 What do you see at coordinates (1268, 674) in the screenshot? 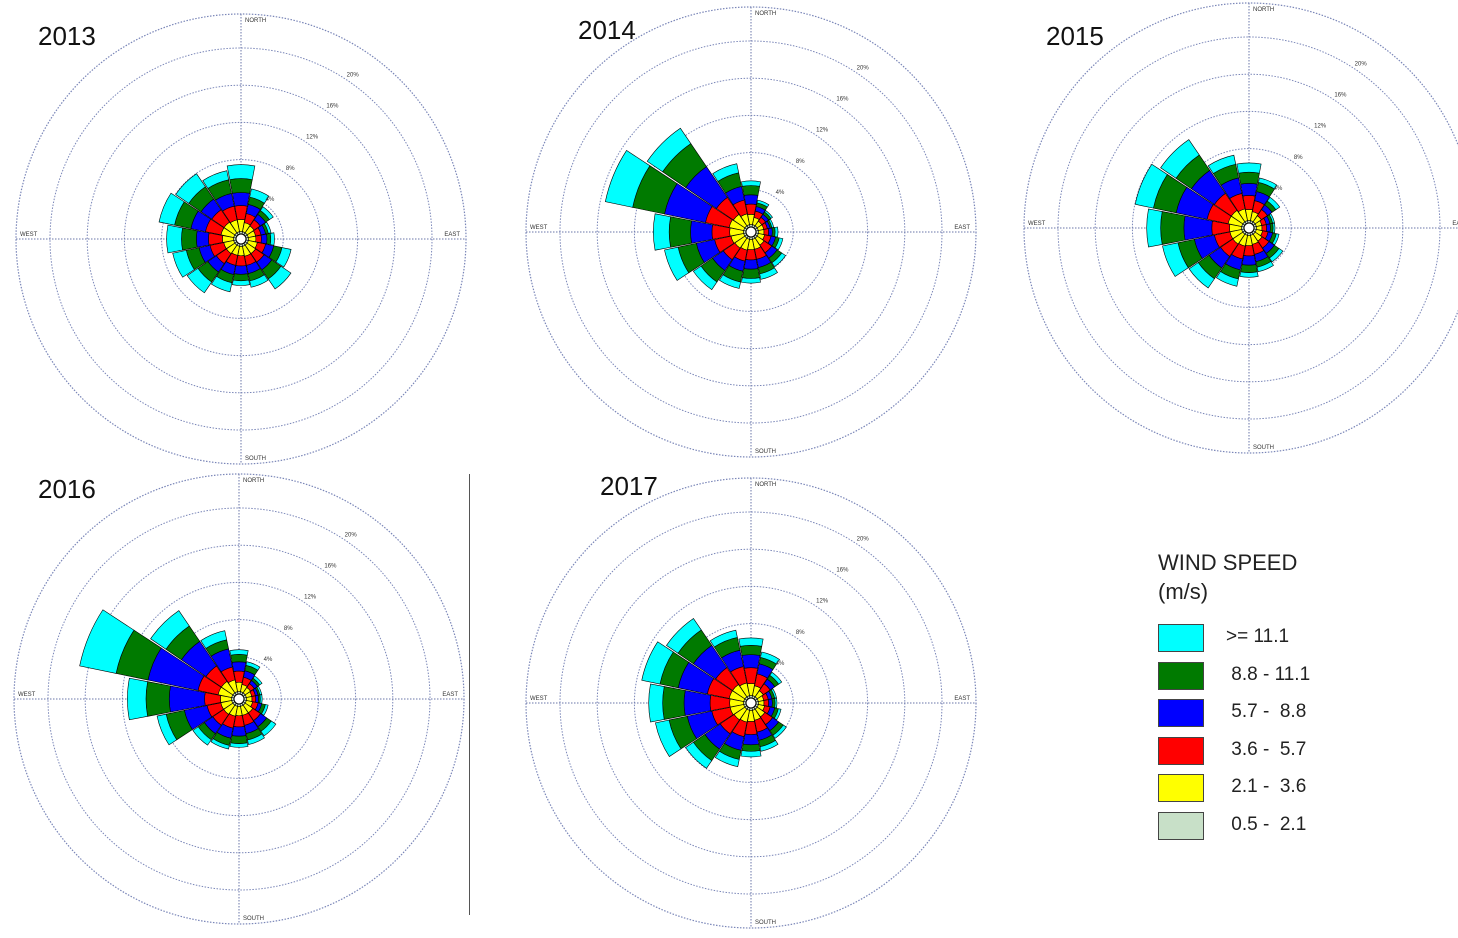
I see `legend-label: 8.8 - 11.1` at bounding box center [1268, 674].